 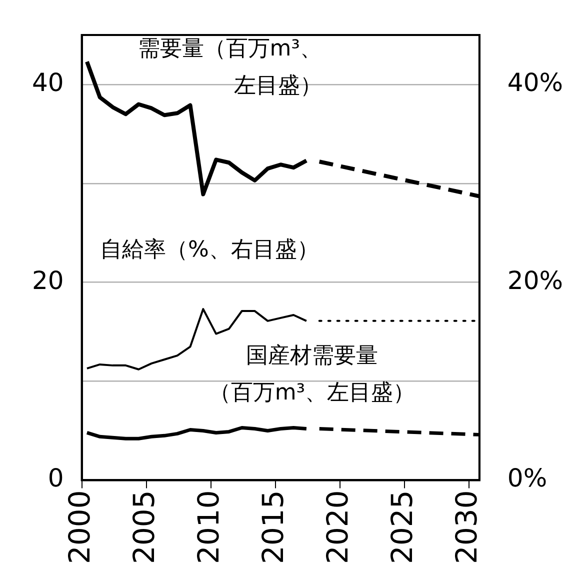 What do you see at coordinates (312, 375) in the screenshot?
I see `annotation: 国産材需要量（百万m³、左目盛）` at bounding box center [312, 375].